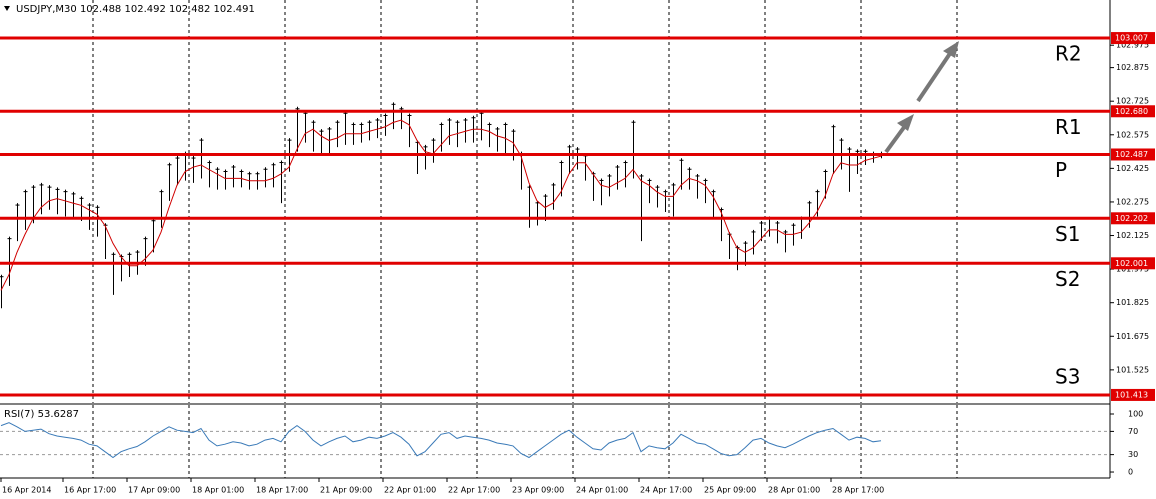  What do you see at coordinates (7, 8) in the screenshot?
I see `menu-triangle` at bounding box center [7, 8].